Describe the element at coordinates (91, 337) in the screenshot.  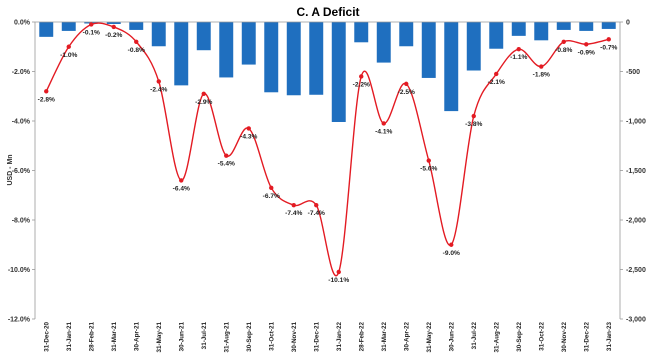
I see `x-tick-label: 28-Feb-21` at that location.